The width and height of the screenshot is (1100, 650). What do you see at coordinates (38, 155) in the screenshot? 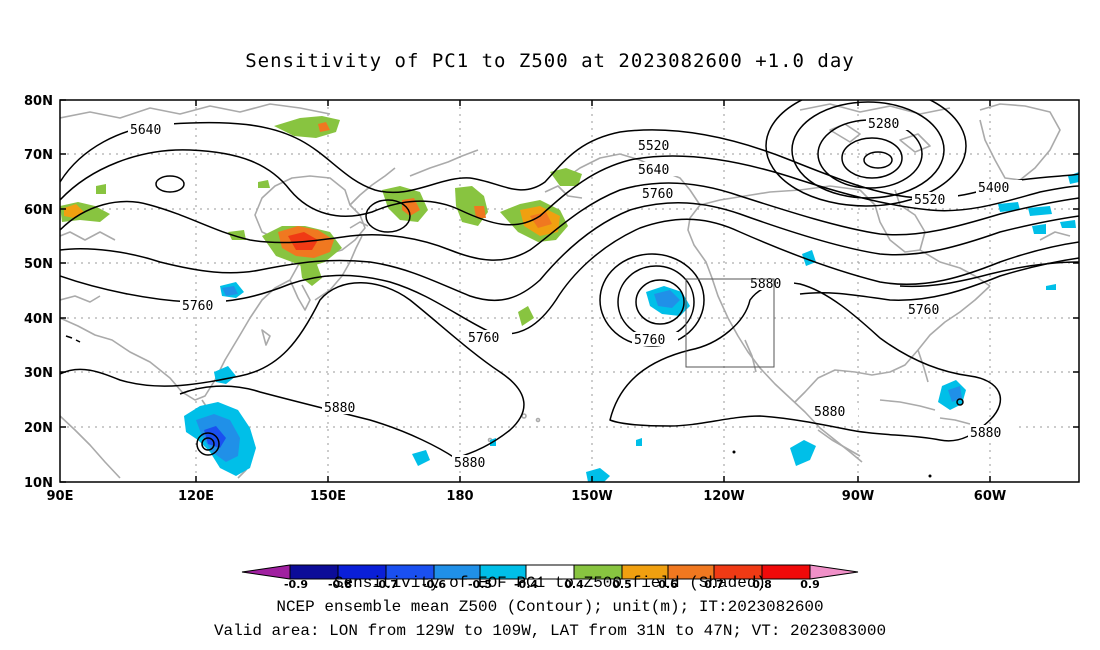
I see `lat-label: 70N` at bounding box center [38, 155].